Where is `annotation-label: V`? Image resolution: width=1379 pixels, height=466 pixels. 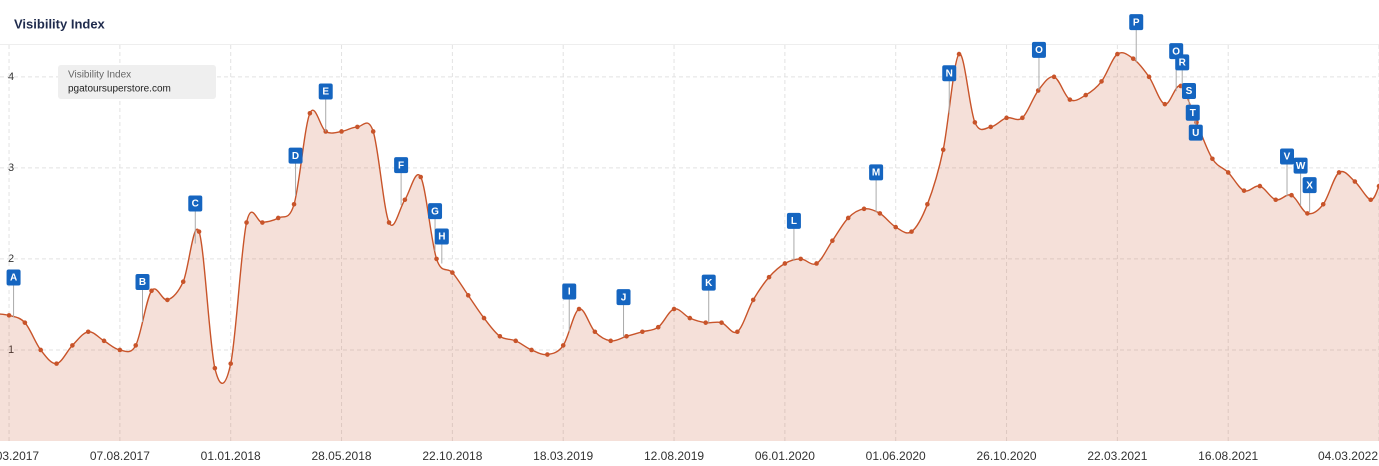 annotation-label: V is located at coordinates (1287, 157).